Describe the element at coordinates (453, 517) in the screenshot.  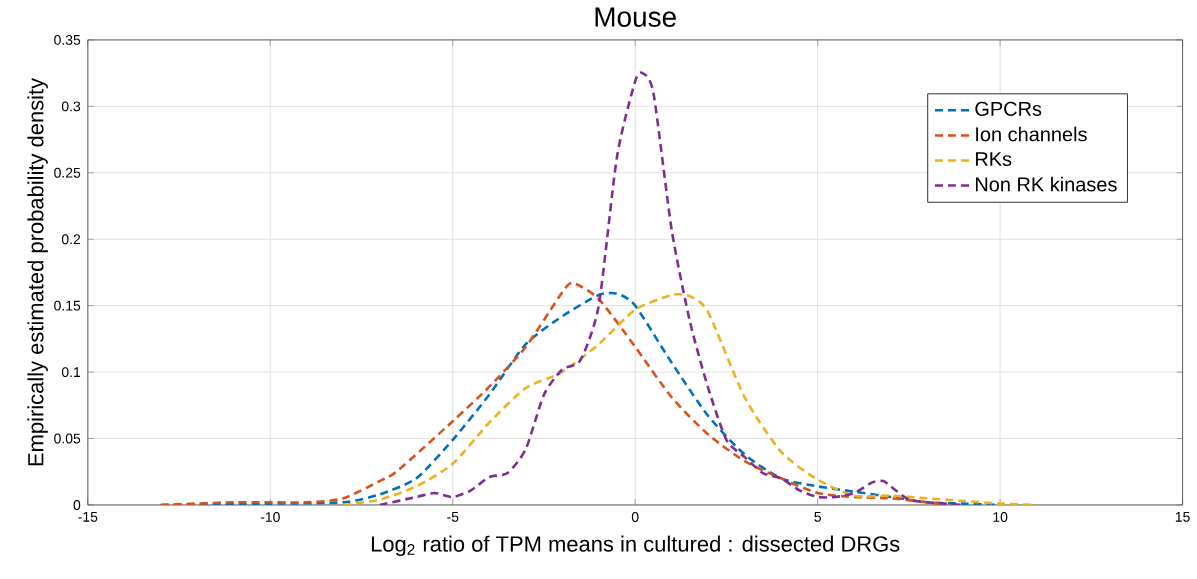
I see `x-tick-label: -5` at that location.